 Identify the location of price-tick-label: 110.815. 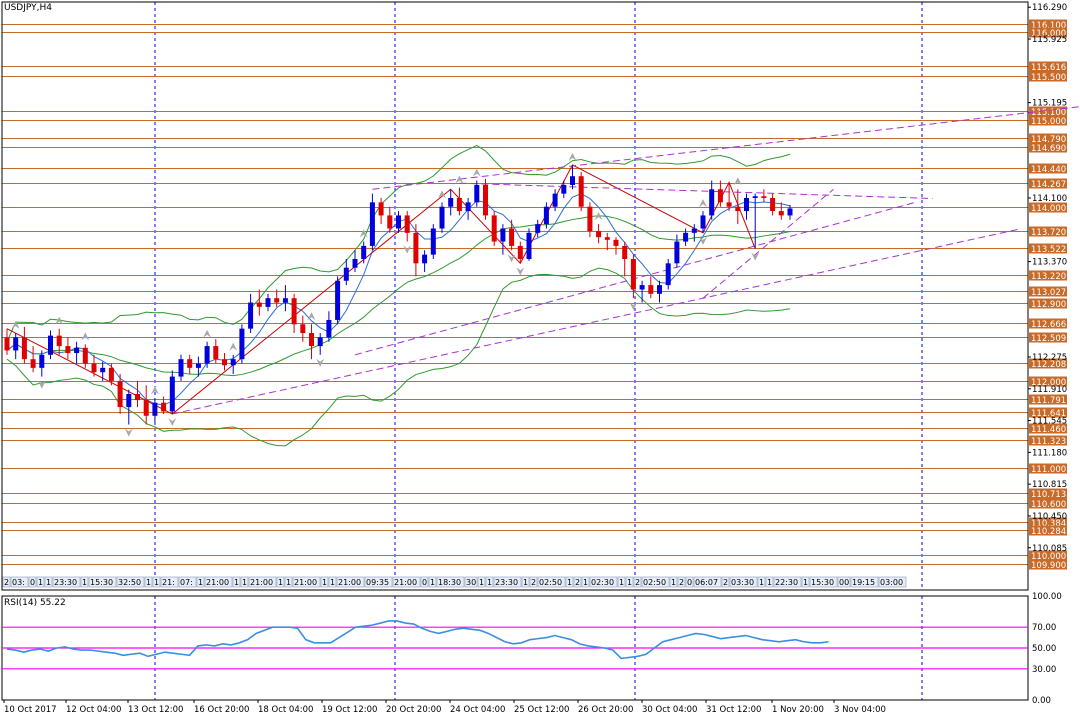
(1049, 485).